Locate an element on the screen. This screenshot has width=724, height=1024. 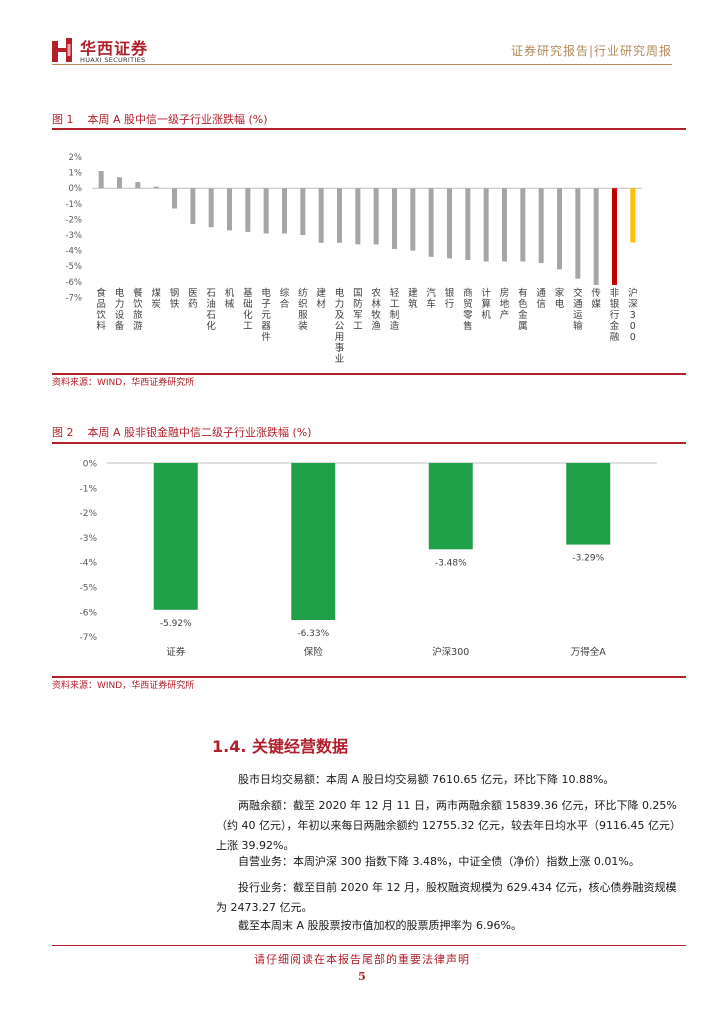
chart1-x-label-char: 用 is located at coordinates (340, 337).